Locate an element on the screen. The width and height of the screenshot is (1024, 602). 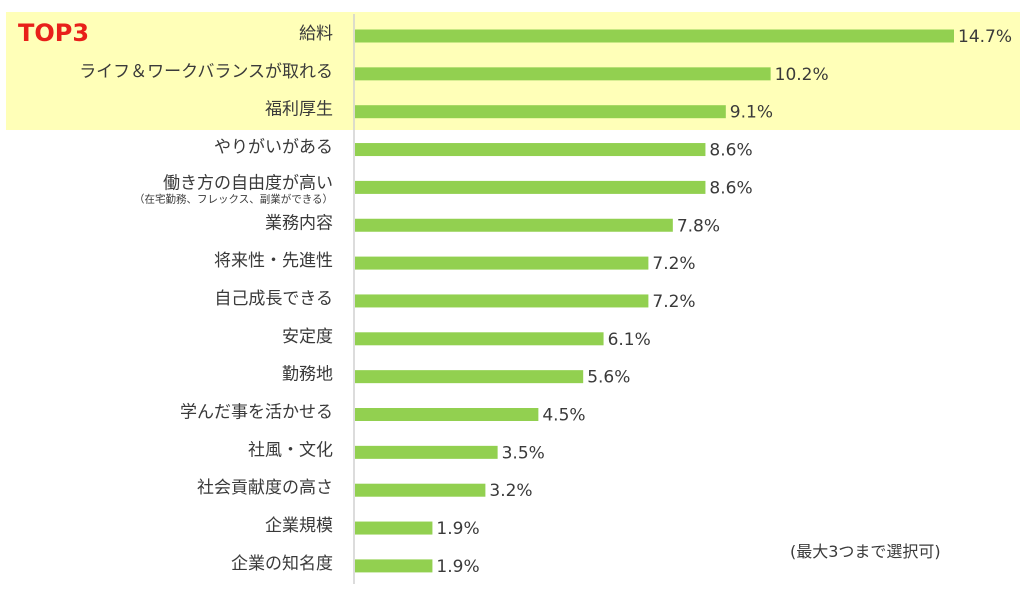
value-label: 3.2% is located at coordinates (510, 491).